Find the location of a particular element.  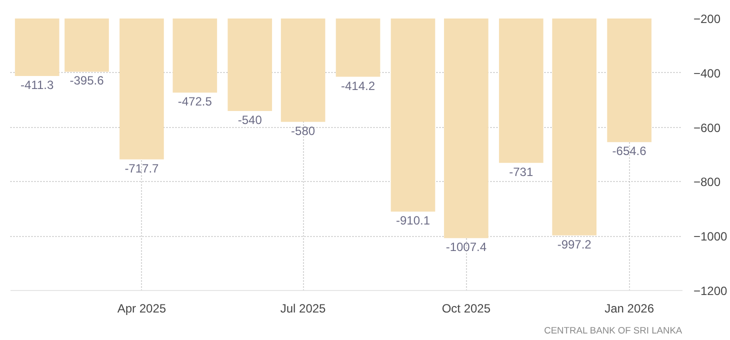

data-label: -540 is located at coordinates (250, 119).